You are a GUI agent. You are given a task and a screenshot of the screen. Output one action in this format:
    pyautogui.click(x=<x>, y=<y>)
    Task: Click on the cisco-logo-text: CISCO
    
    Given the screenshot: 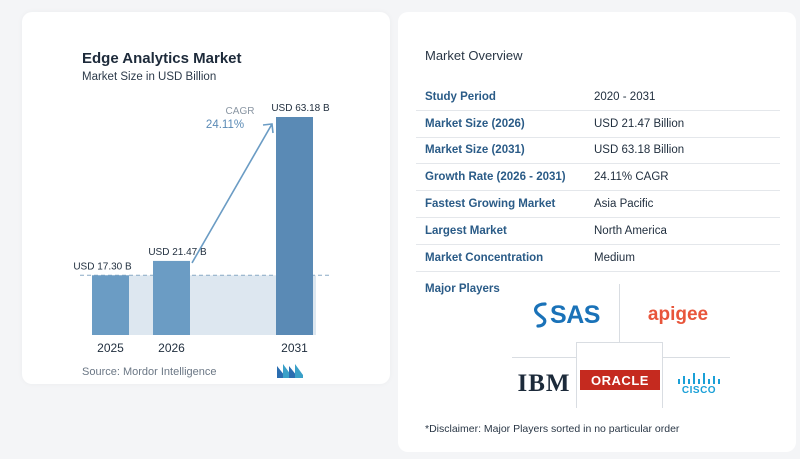 What is the action you would take?
    pyautogui.click(x=699, y=390)
    